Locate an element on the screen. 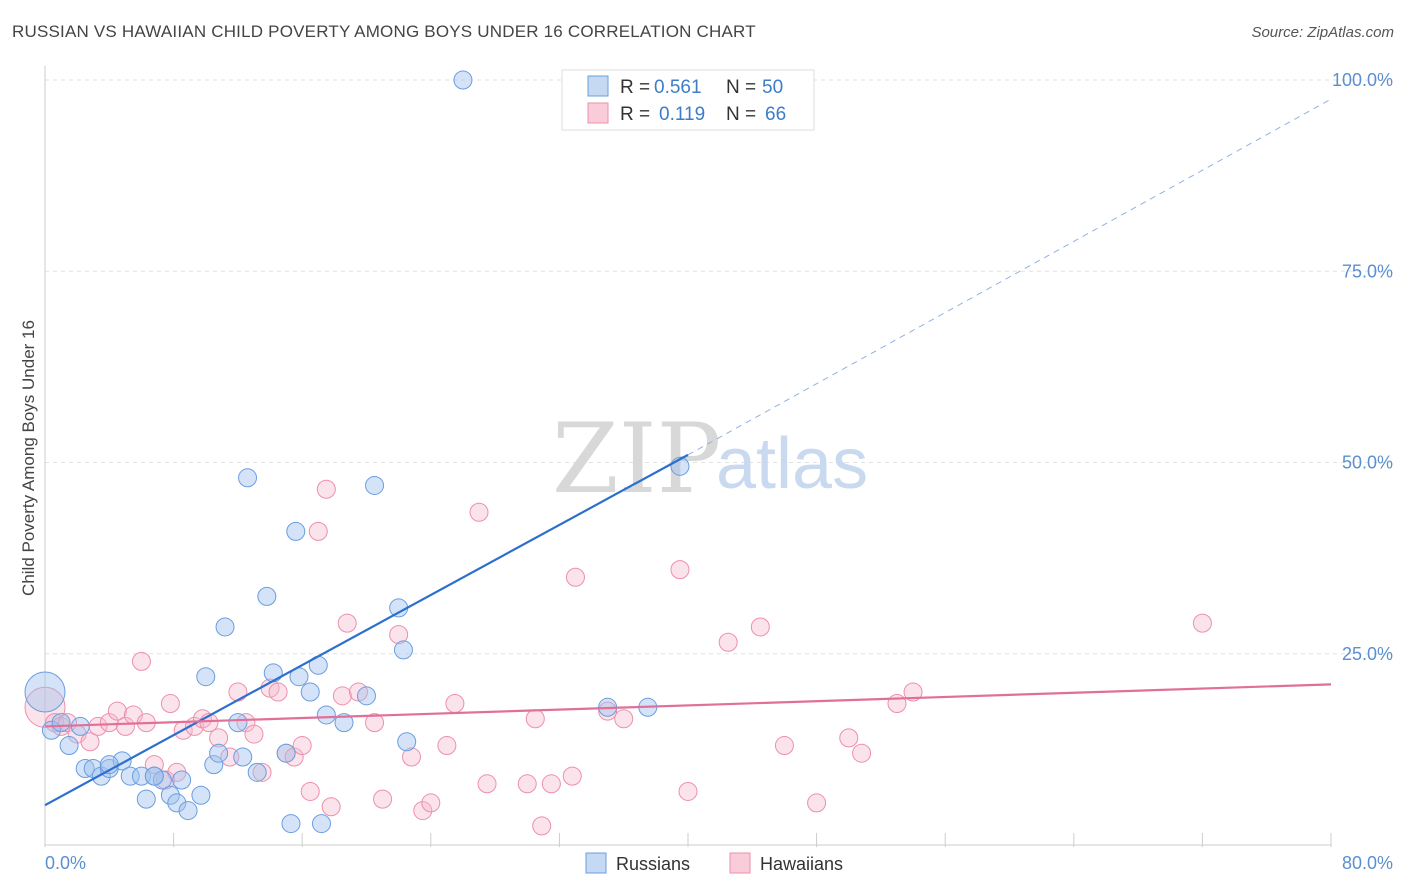  hawaiians-trend-line is located at coordinates (688, 705).